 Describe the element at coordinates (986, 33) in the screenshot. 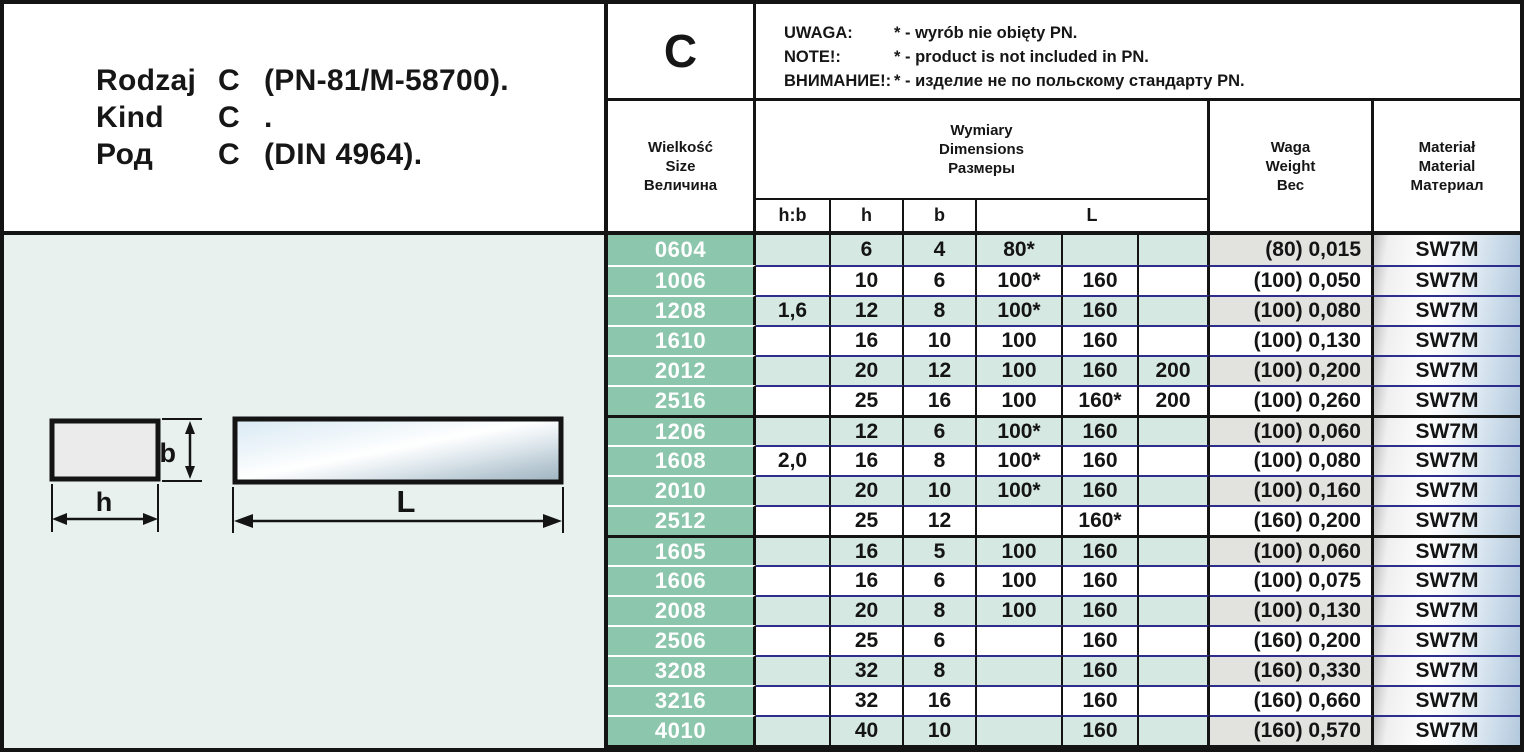

I see `note-text-pl: * - wyrób nie obięty PN.` at that location.